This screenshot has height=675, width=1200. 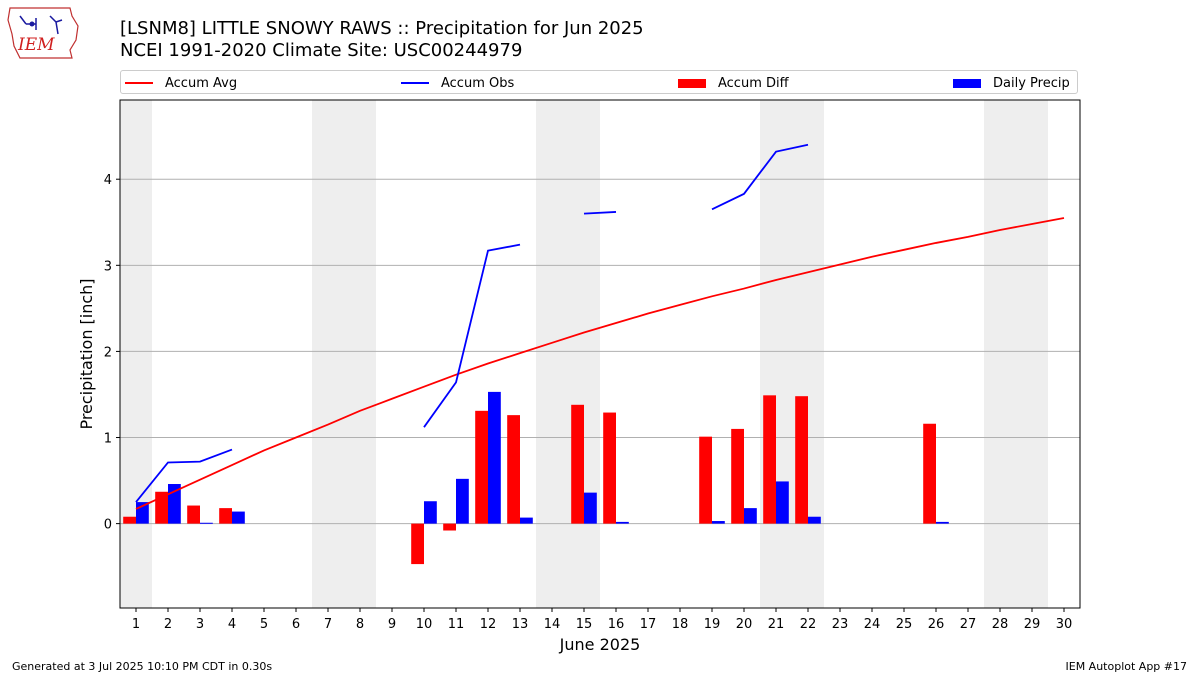 What do you see at coordinates (488, 624) in the screenshot?
I see `x-tick-label: 12` at bounding box center [488, 624].